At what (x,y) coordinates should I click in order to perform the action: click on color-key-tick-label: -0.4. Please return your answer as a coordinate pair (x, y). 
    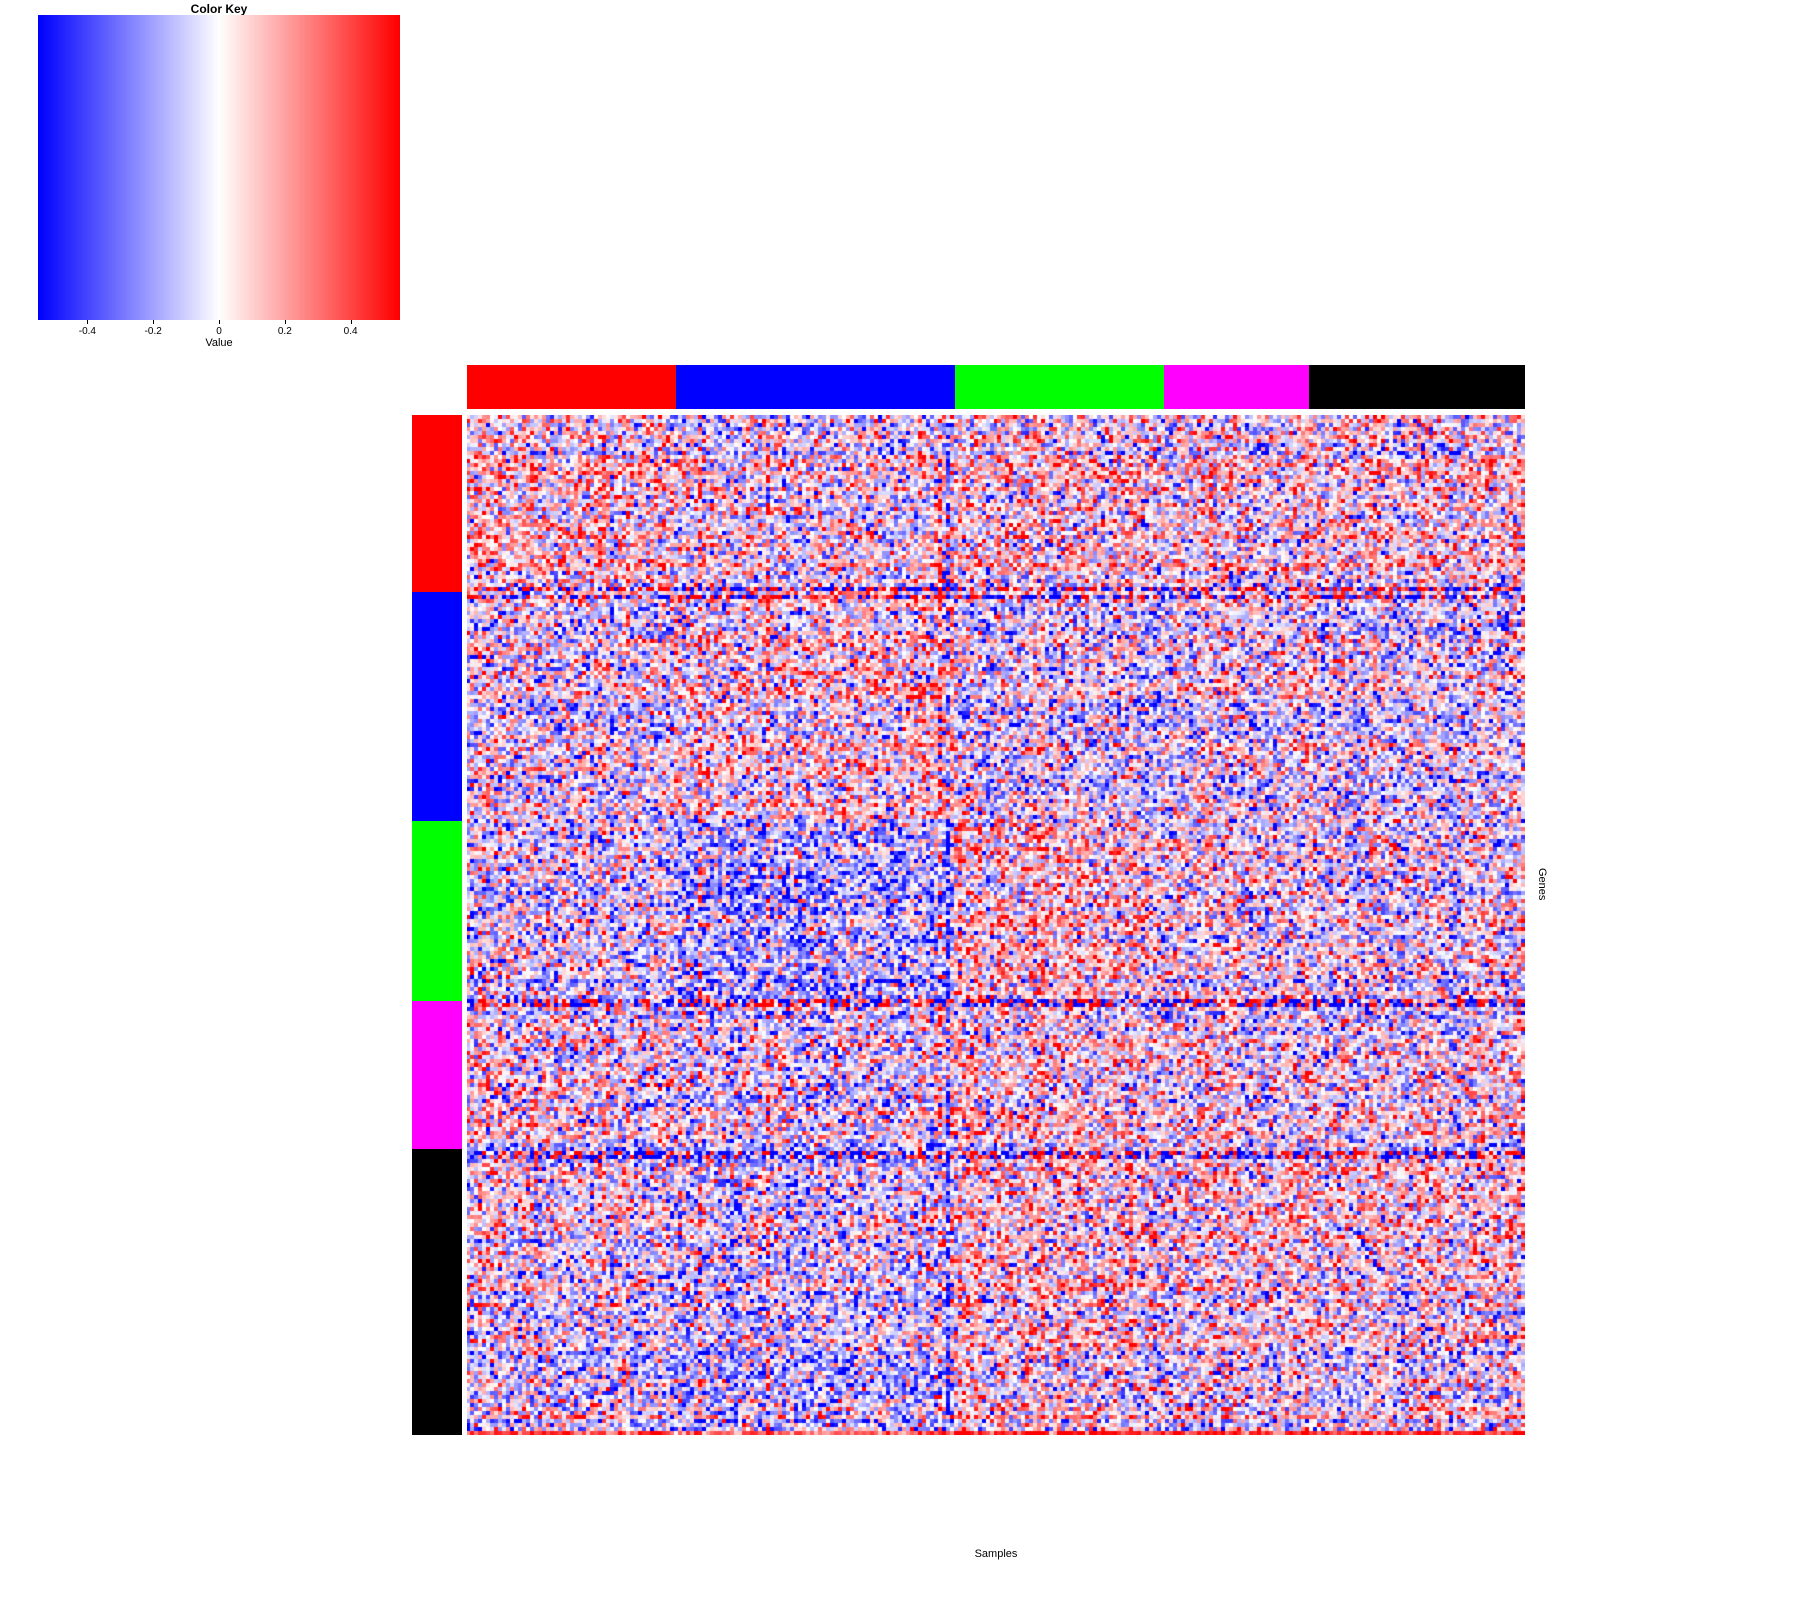
    Looking at the image, I should click on (87, 331).